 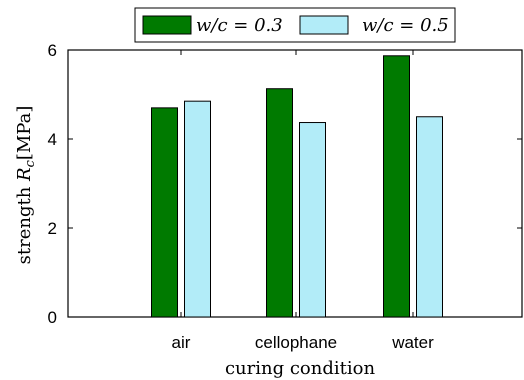 I want to click on legend-label-series-2: w/c = 0.5, so click(x=405, y=25).